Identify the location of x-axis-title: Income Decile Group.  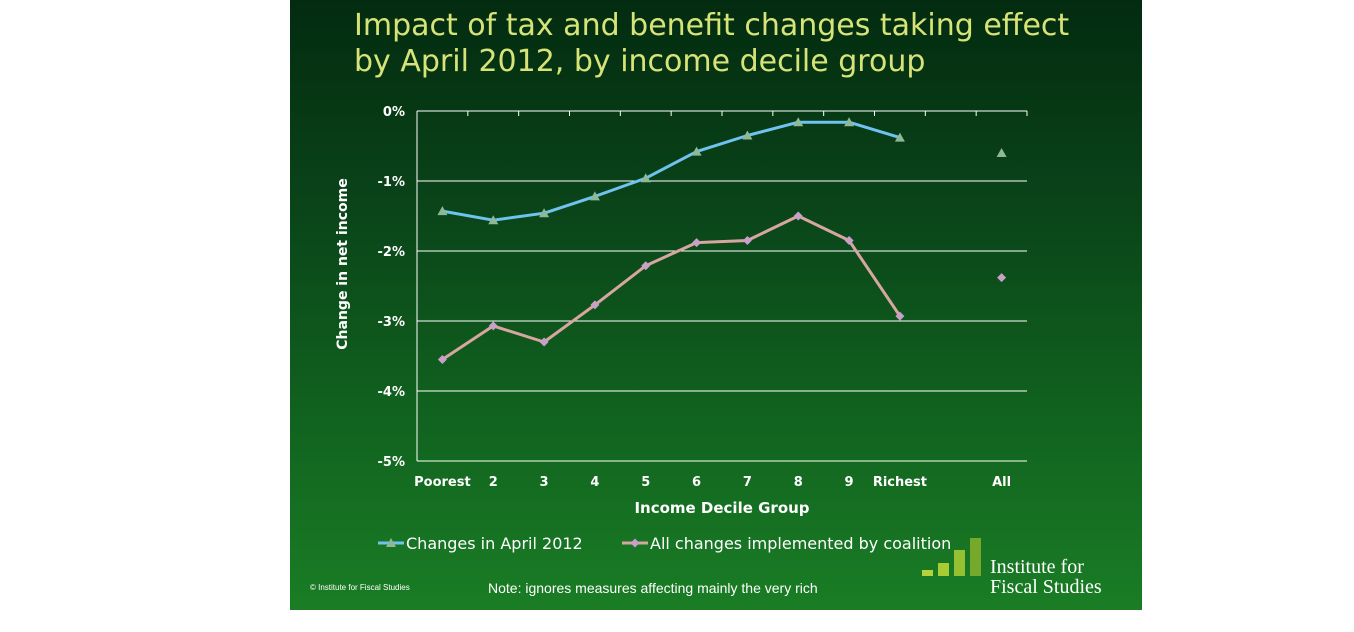
(721, 508).